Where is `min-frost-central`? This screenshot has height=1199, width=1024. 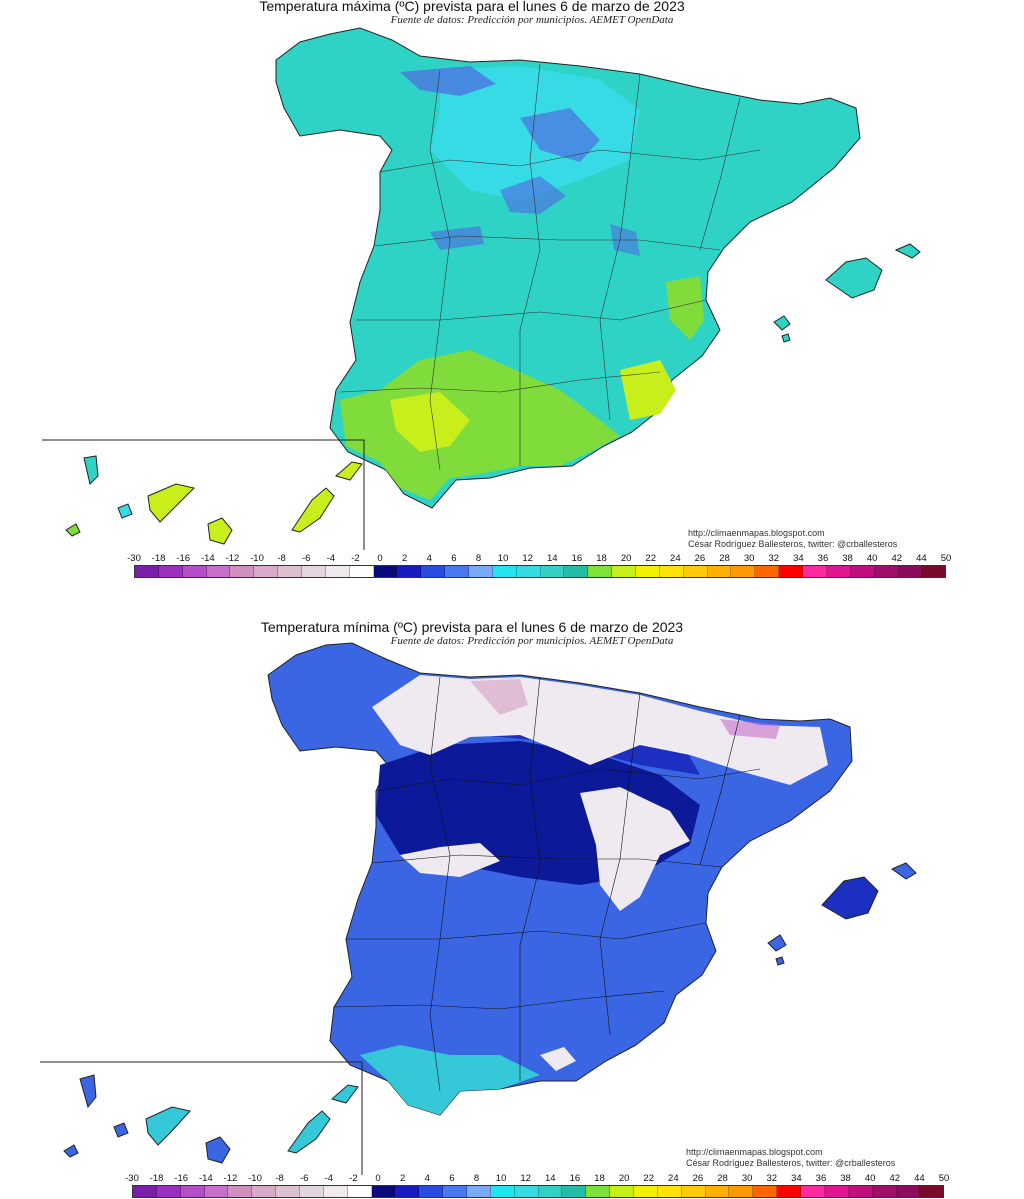 min-frost-central is located at coordinates (450, 860).